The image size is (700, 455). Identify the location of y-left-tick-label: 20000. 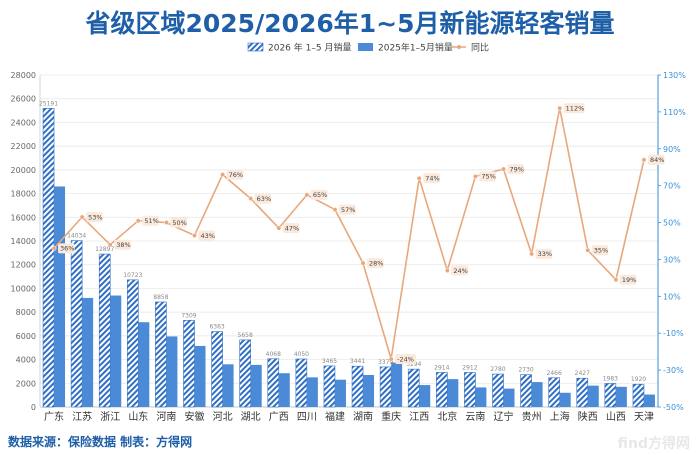
(23, 170).